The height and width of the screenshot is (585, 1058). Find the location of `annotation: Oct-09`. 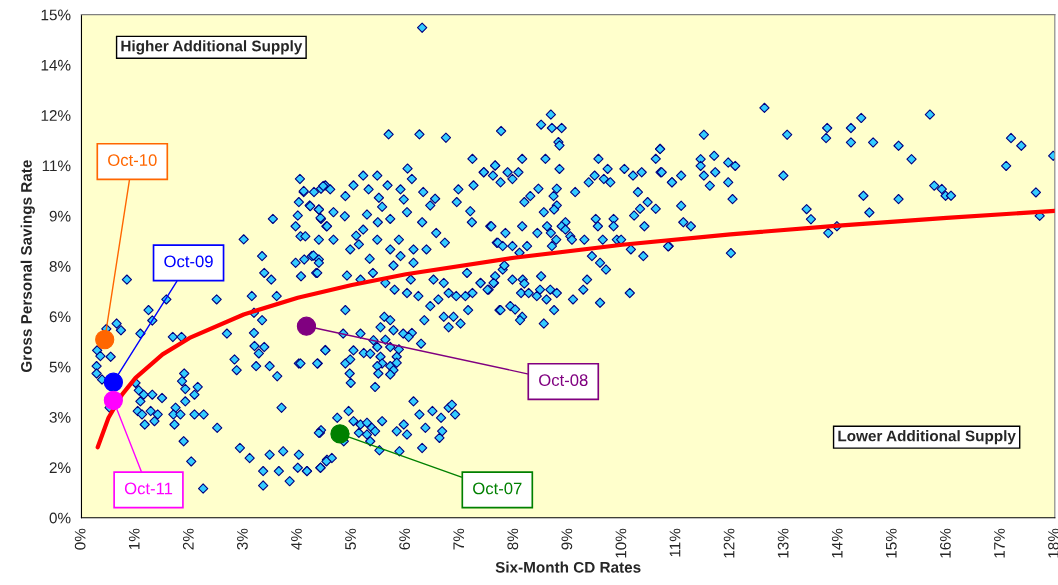

annotation: Oct-09 is located at coordinates (188, 261).